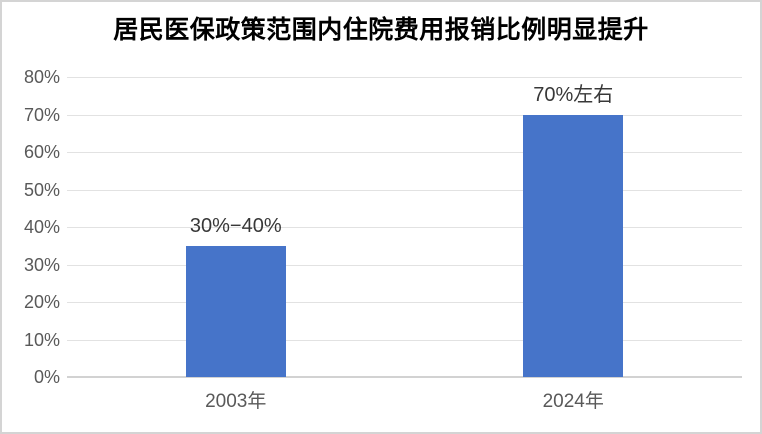  Describe the element at coordinates (41, 264) in the screenshot. I see `y-tick-label: 30%` at that location.